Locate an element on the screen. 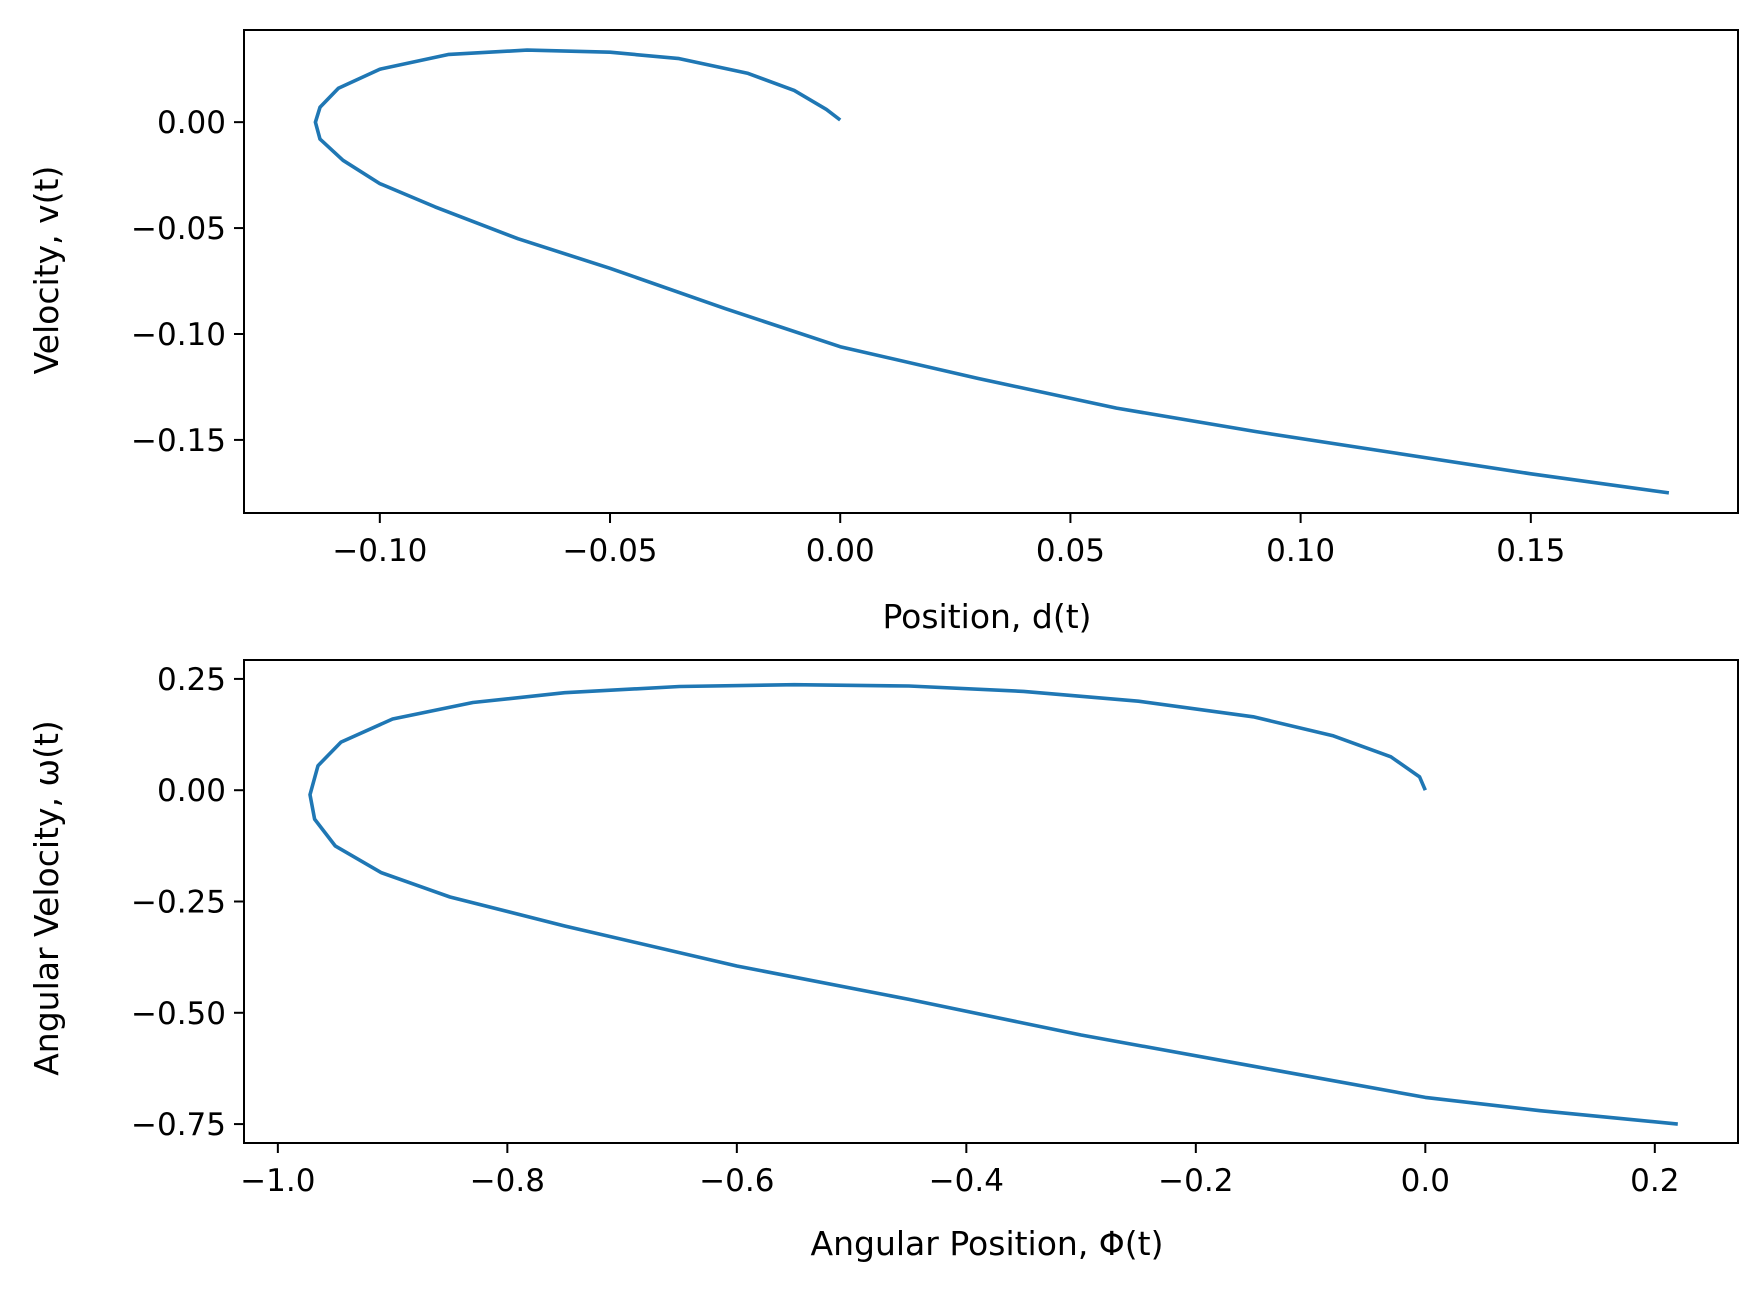 The width and height of the screenshot is (1761, 1294). x-tick-label: 0.0 is located at coordinates (1425, 1181).